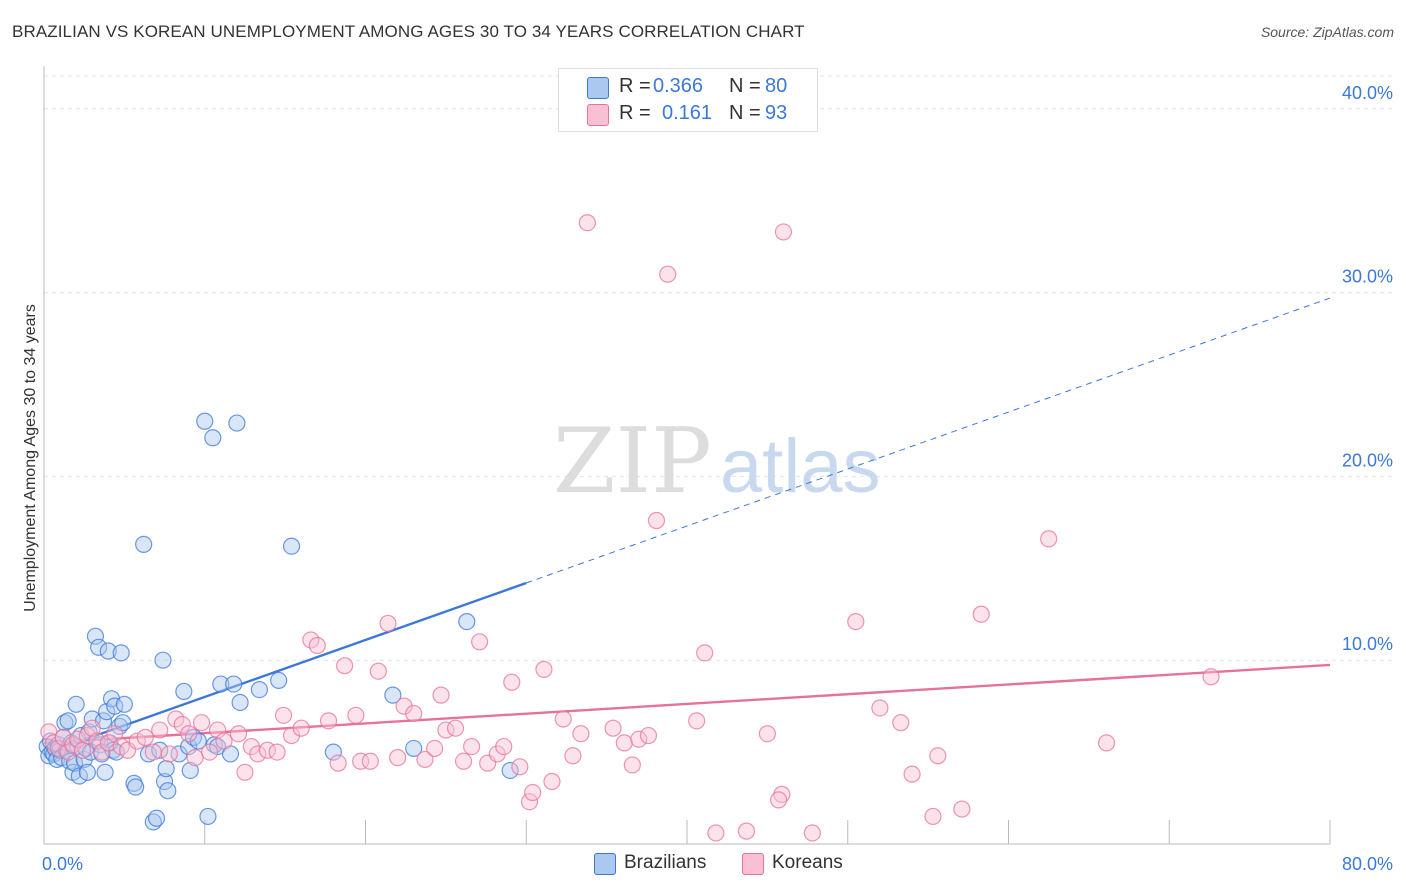  What do you see at coordinates (665, 862) in the screenshot?
I see `legend-label-brazilians: Brazilians` at bounding box center [665, 862].